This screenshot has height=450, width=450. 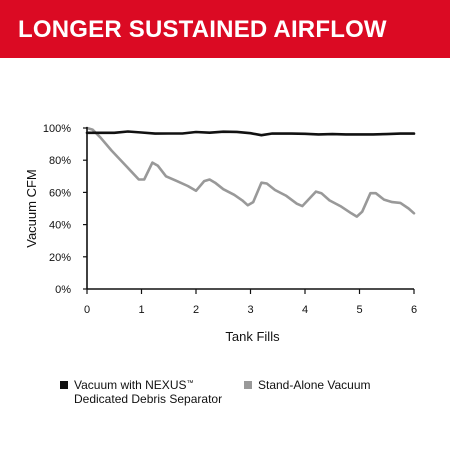 What do you see at coordinates (252, 336) in the screenshot?
I see `x-axis-label: Tank Fills` at bounding box center [252, 336].